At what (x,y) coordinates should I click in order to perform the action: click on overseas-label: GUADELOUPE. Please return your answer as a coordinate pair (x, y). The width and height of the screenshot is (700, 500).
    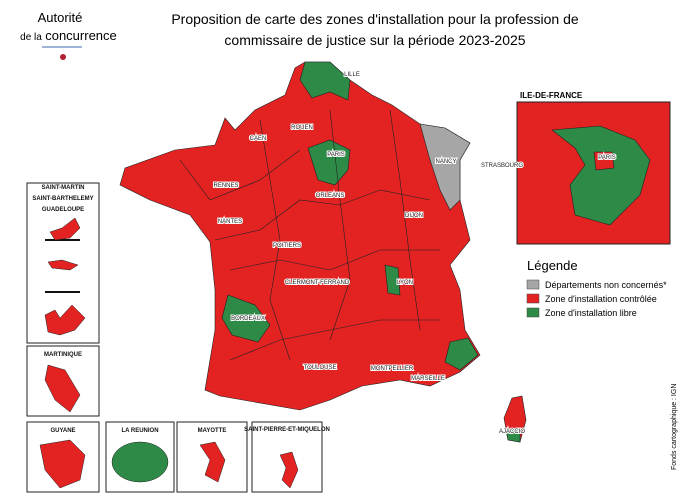
    Looking at the image, I should click on (63, 210).